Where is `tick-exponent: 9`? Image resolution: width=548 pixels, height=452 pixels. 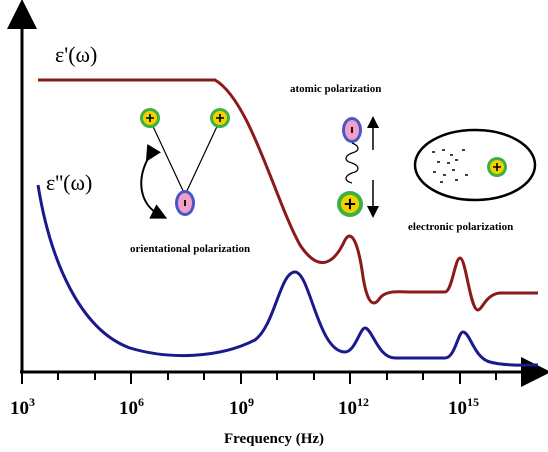
tick-exponent: 9 is located at coordinates (251, 402).